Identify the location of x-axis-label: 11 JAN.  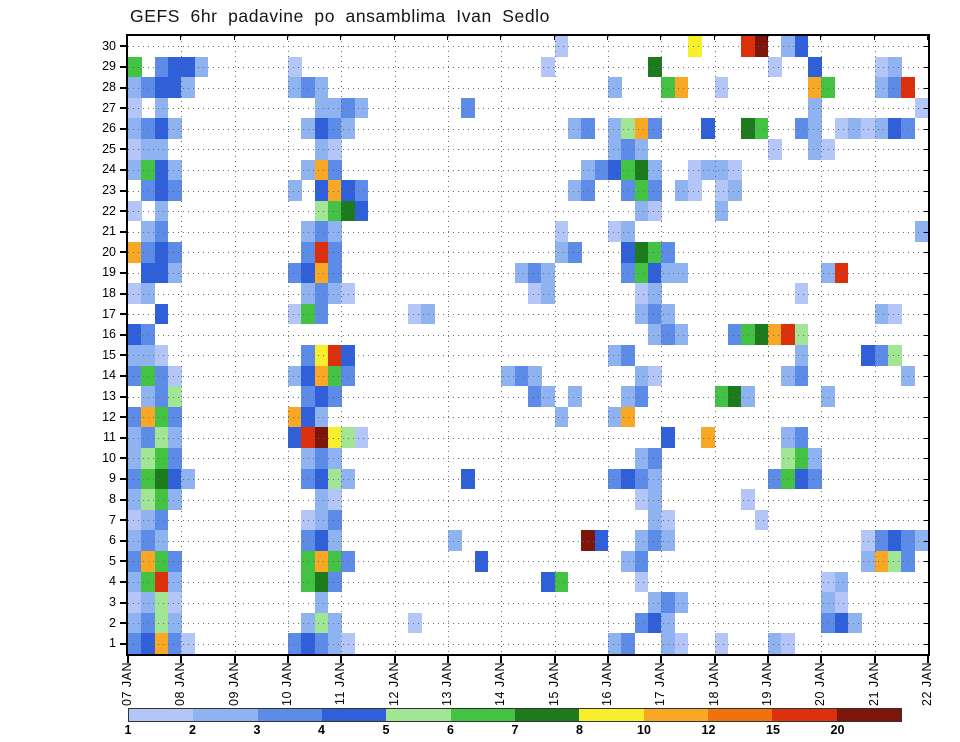
(340, 684).